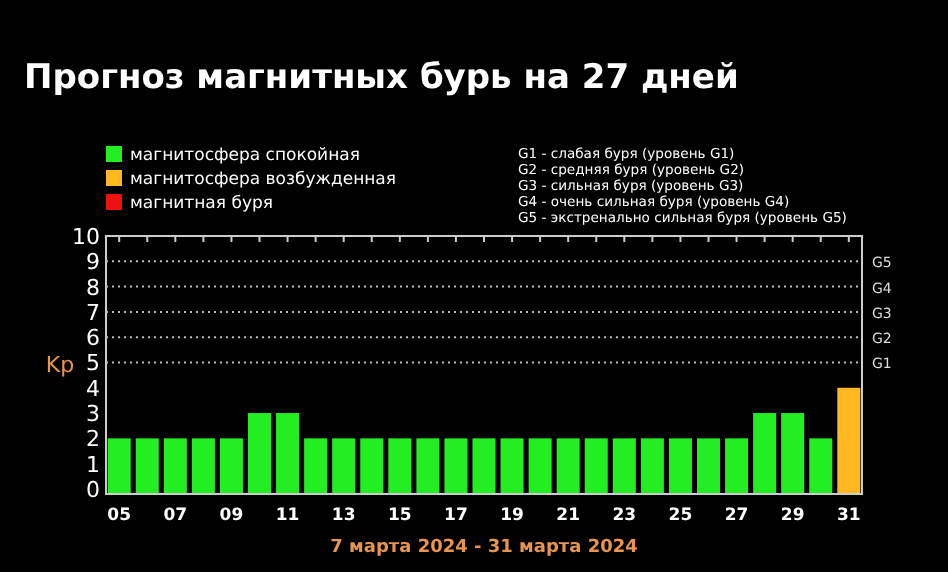 This screenshot has height=572, width=948. I want to click on y-tick-label: 1, so click(93, 464).